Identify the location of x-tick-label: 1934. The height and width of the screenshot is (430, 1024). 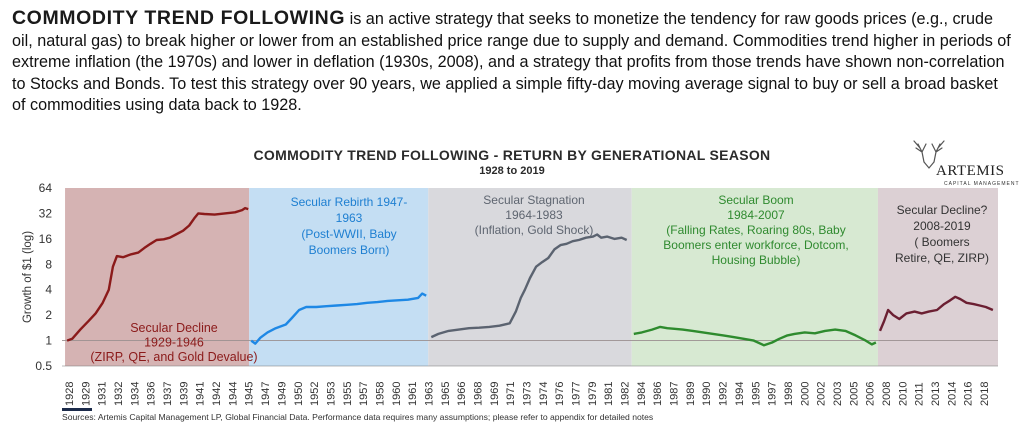
(135, 394).